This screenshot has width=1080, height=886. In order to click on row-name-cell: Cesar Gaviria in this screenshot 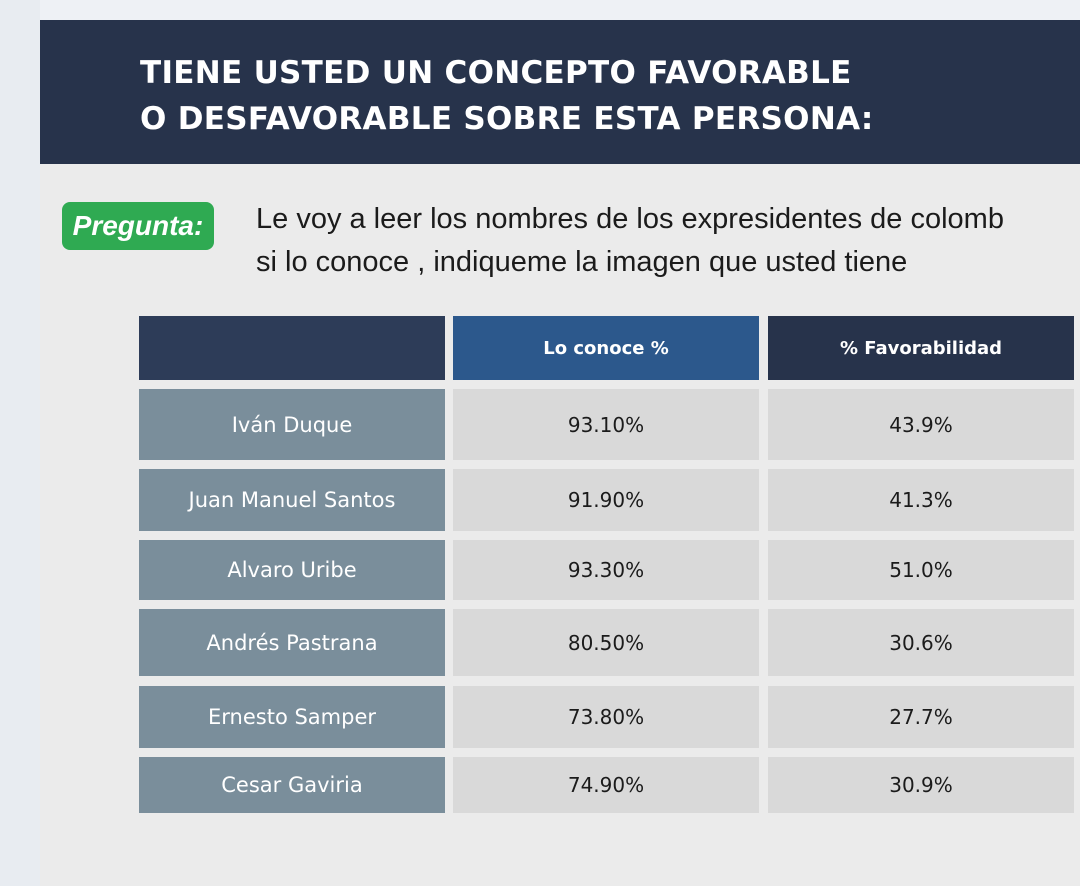, I will do `click(292, 785)`.